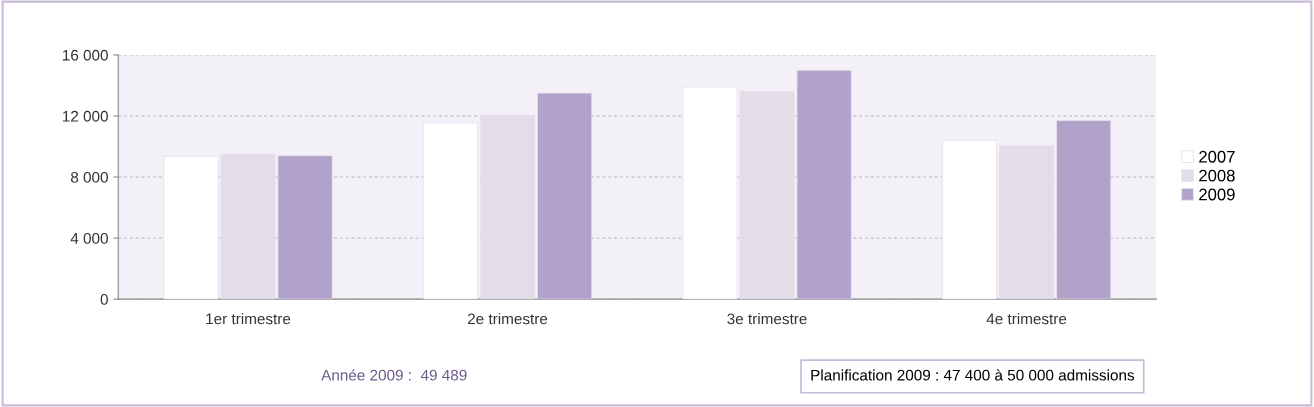 The height and width of the screenshot is (407, 1314). What do you see at coordinates (89, 238) in the screenshot?
I see `y-tick-label: 4 000` at bounding box center [89, 238].